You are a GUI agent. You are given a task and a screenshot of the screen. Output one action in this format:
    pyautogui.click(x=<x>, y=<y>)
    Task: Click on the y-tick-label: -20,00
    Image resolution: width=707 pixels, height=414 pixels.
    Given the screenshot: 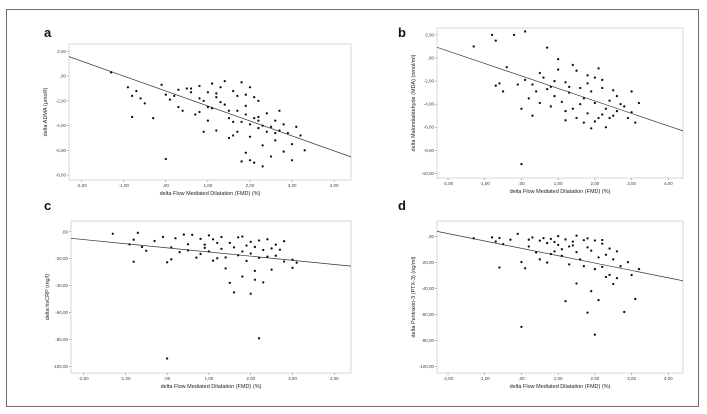 What is the action you would take?
    pyautogui.click(x=427, y=262)
    